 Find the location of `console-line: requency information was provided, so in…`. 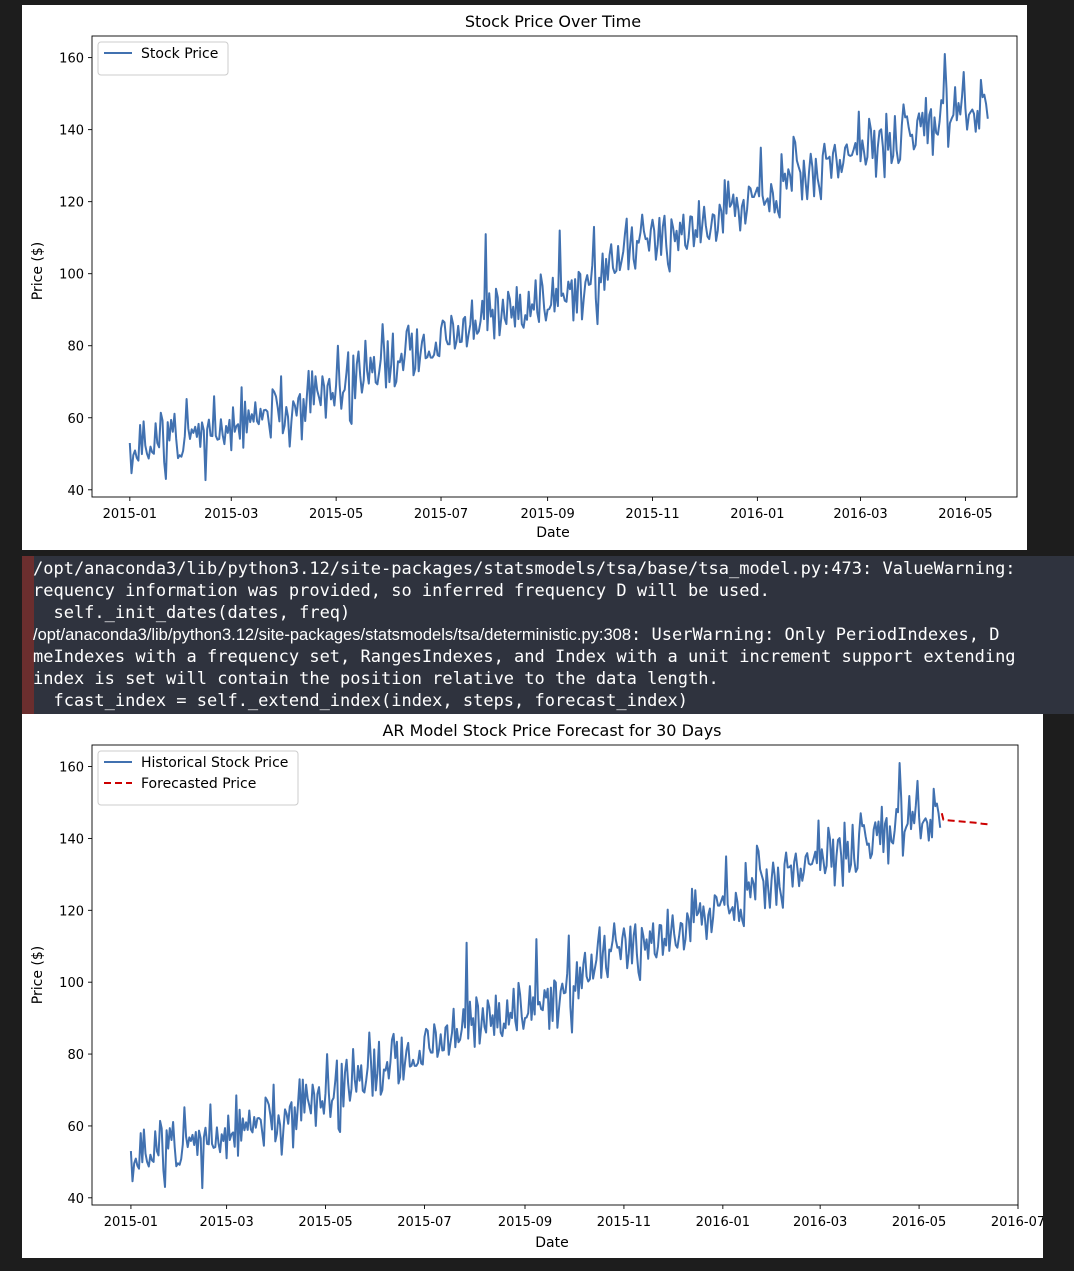

console-line: requency information was provided, so in… is located at coordinates (401, 591).